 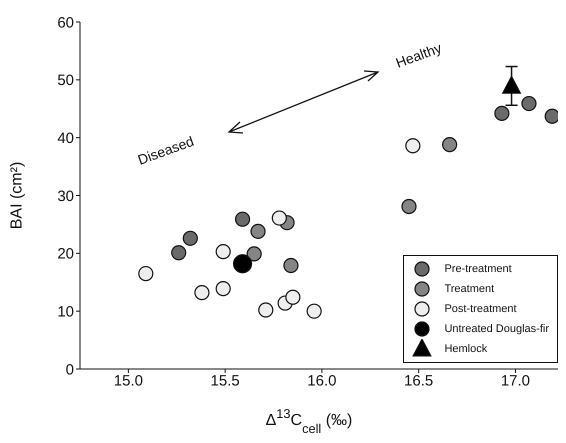 I want to click on legend-label: Untreated Douglas-fir, so click(x=496, y=329).